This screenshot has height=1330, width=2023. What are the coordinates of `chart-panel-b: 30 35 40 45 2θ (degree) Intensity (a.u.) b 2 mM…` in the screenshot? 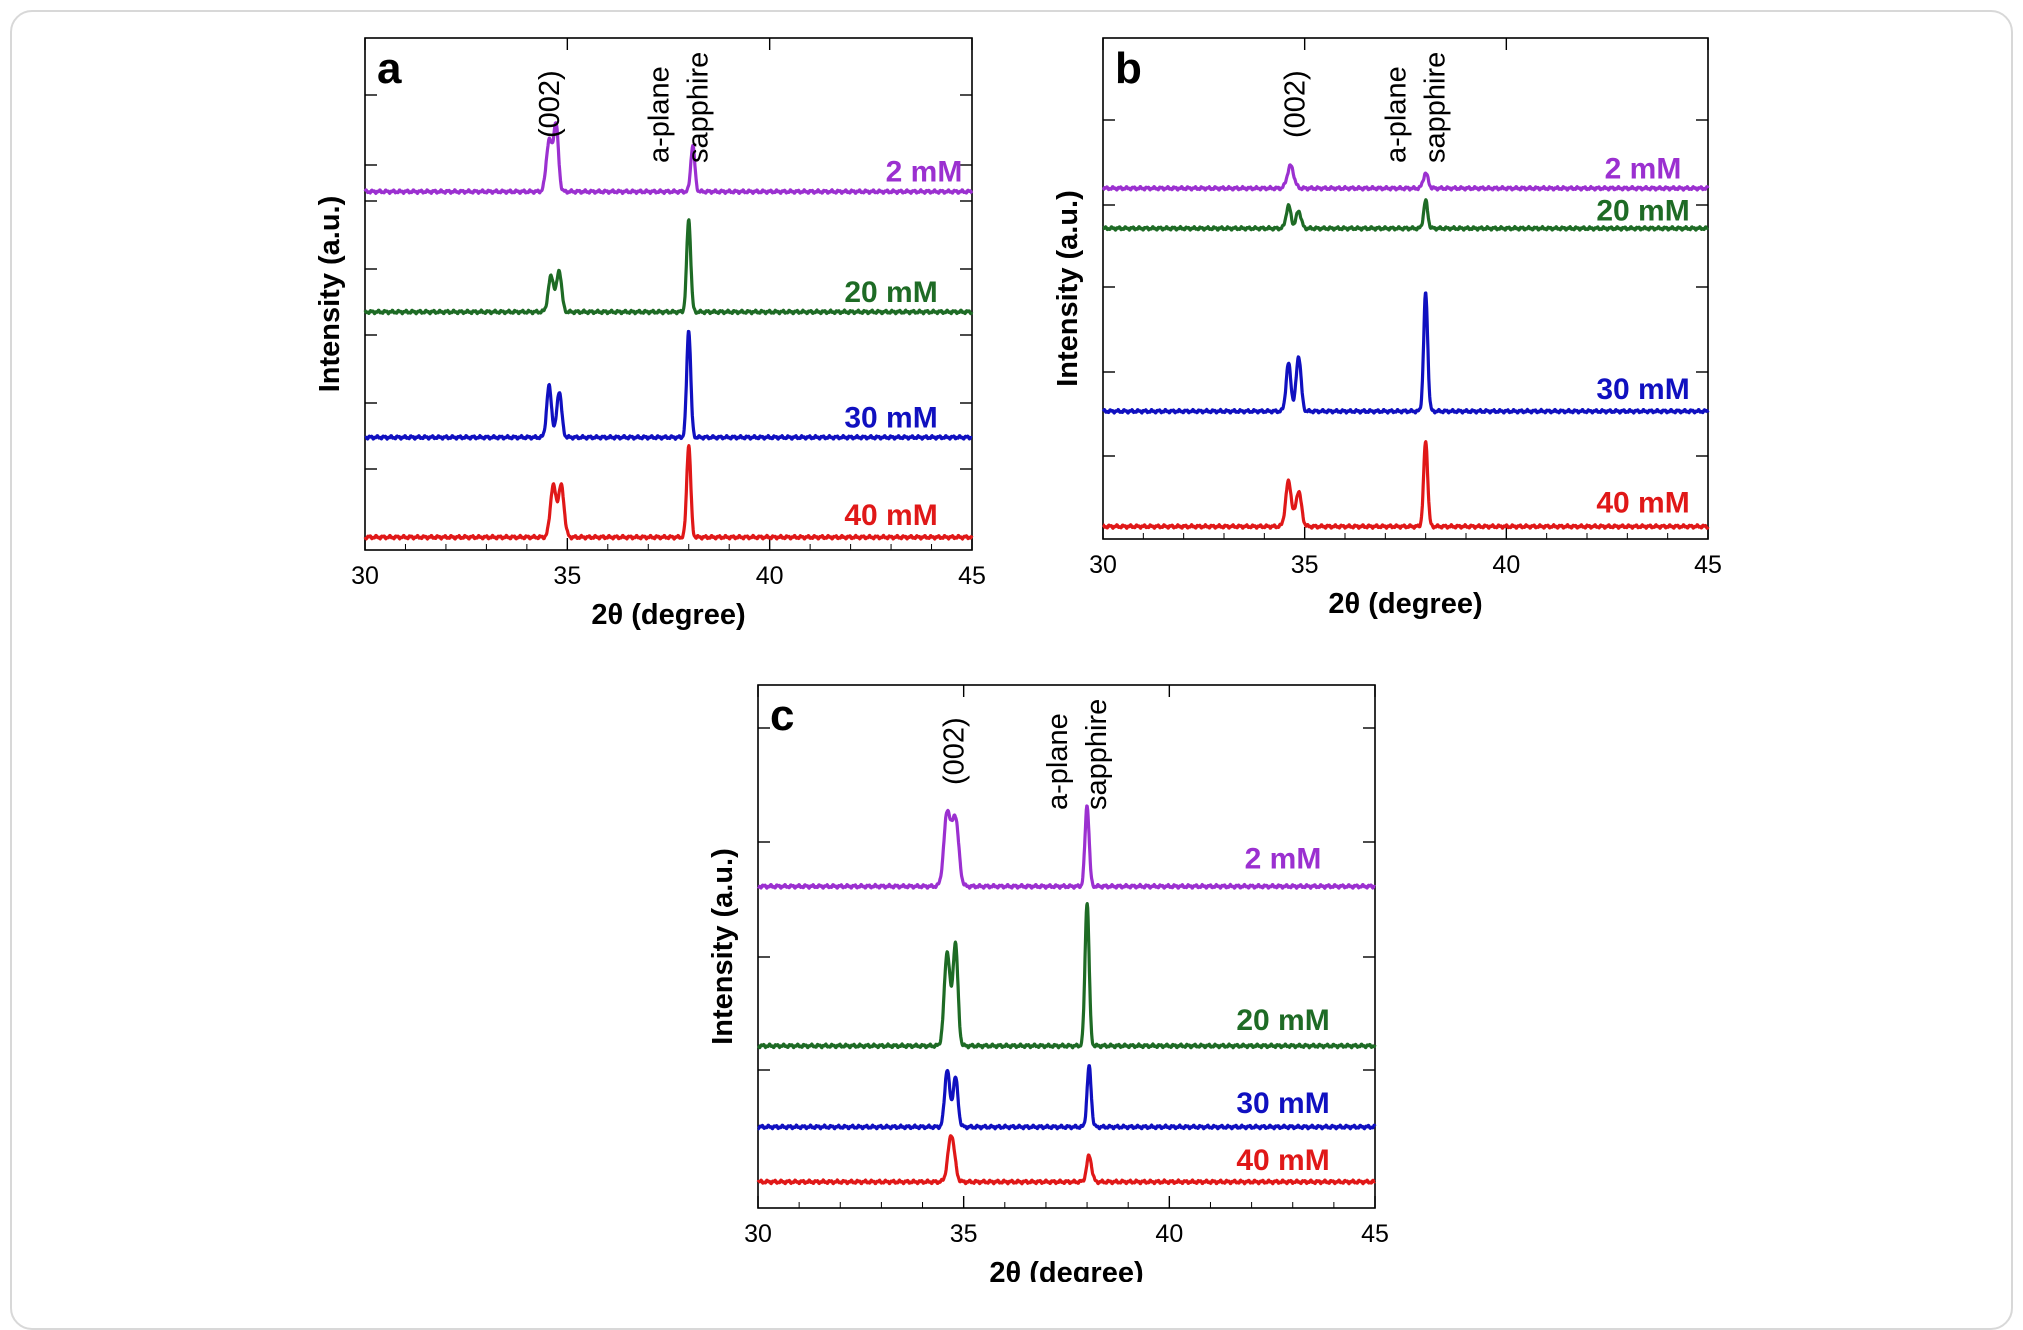 It's located at (1387, 328).